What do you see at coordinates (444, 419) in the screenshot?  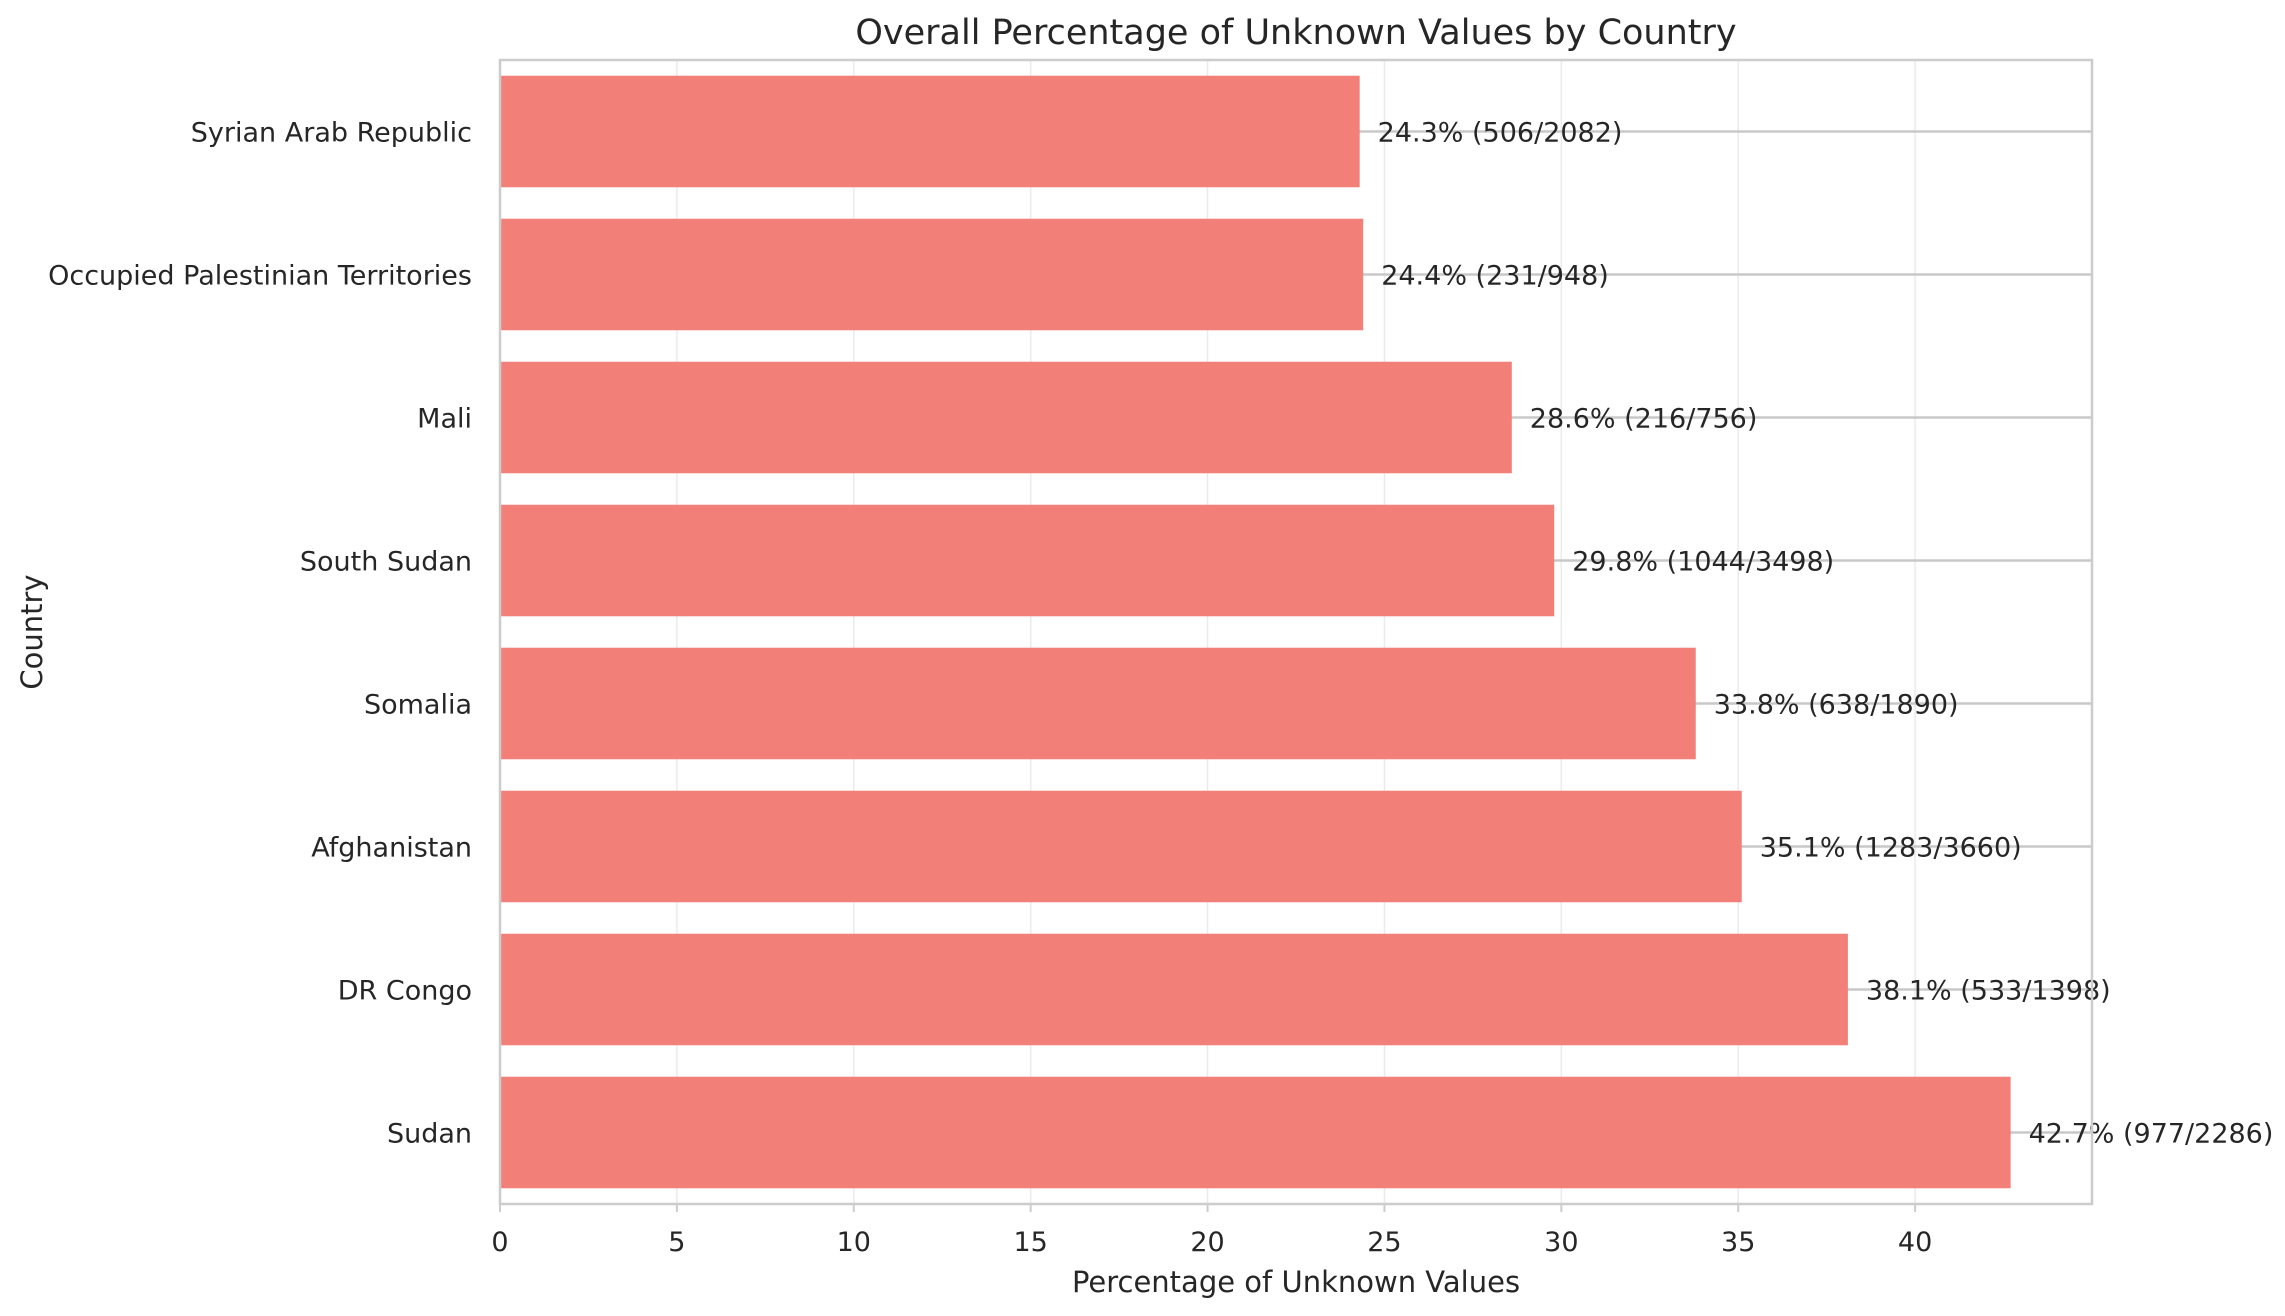 I see `y-tick-label: Mali` at bounding box center [444, 419].